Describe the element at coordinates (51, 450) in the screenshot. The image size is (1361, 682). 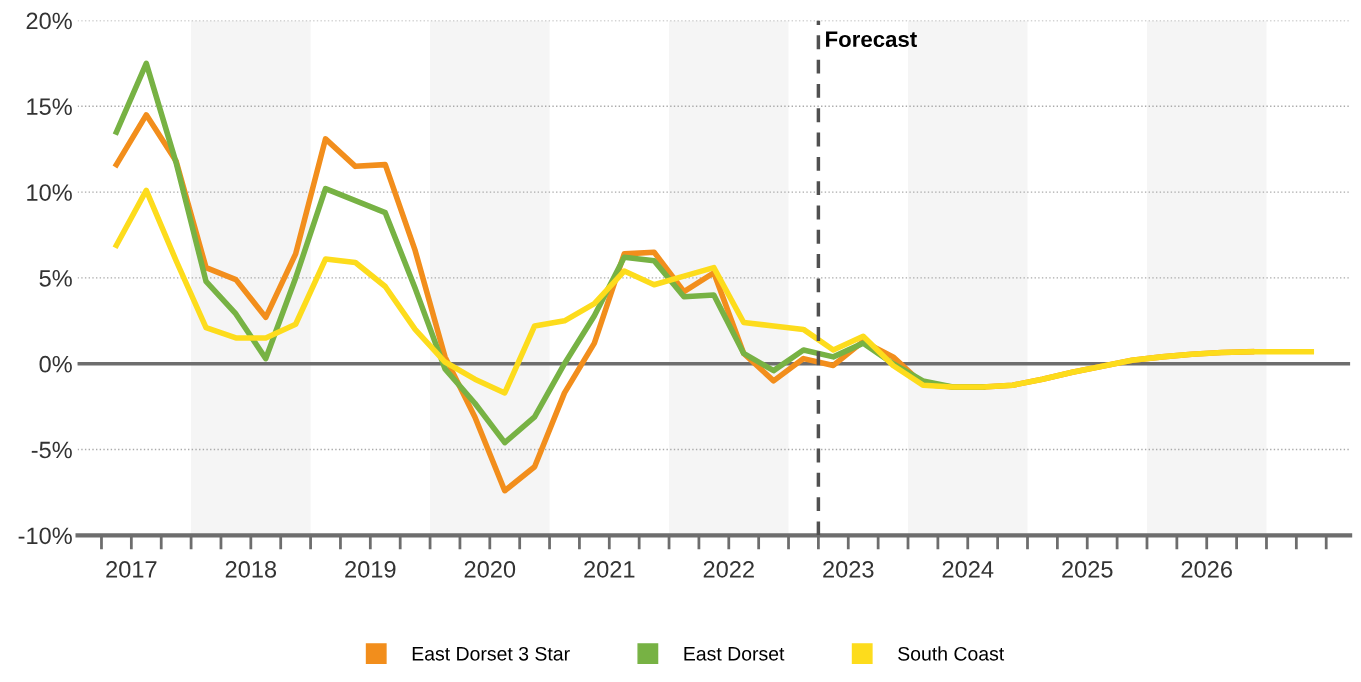
I see `y-tick-label: -5%` at that location.